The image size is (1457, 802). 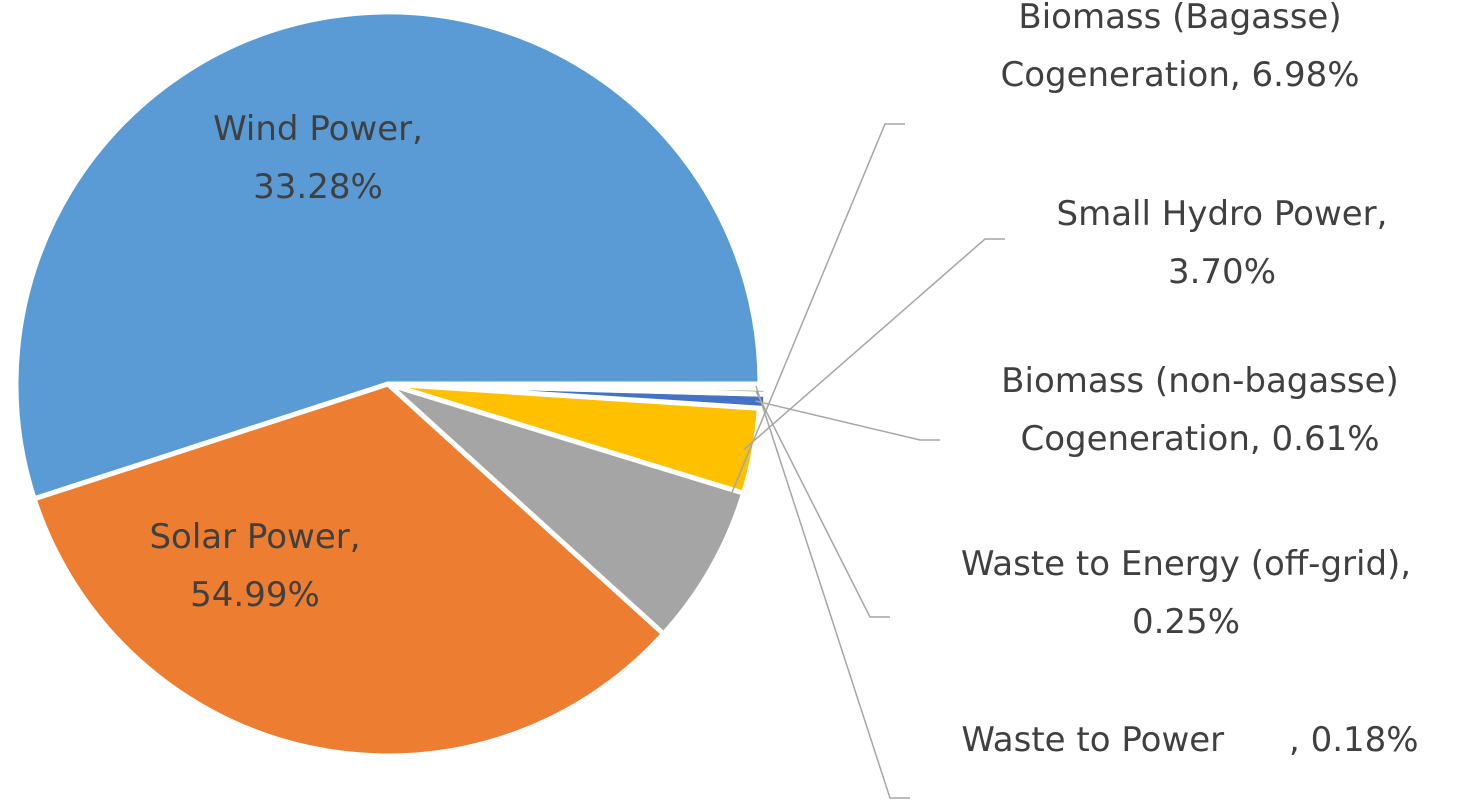 I want to click on leader-line-biomass-bagasse-cogeneration, so click(x=803, y=343).